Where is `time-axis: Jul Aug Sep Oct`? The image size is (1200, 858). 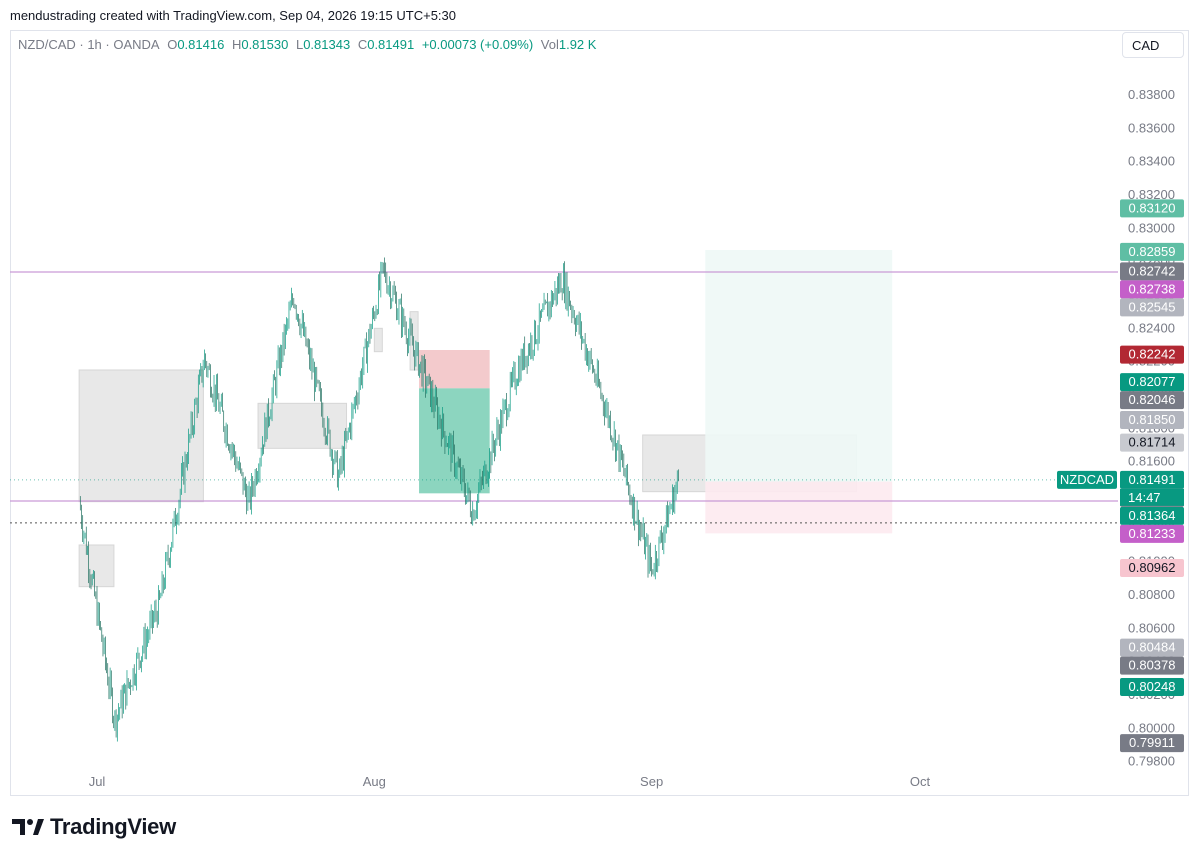
time-axis: Jul Aug Sep Oct is located at coordinates (510, 781).